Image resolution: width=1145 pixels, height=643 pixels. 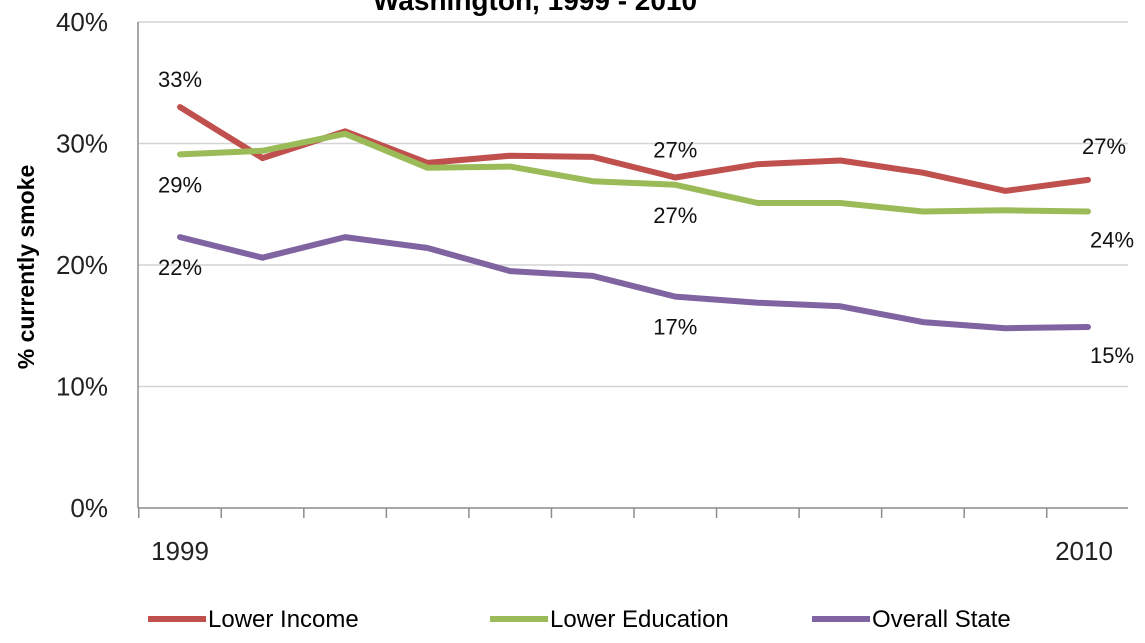 I want to click on y-tick-label: 0%, so click(x=89, y=508).